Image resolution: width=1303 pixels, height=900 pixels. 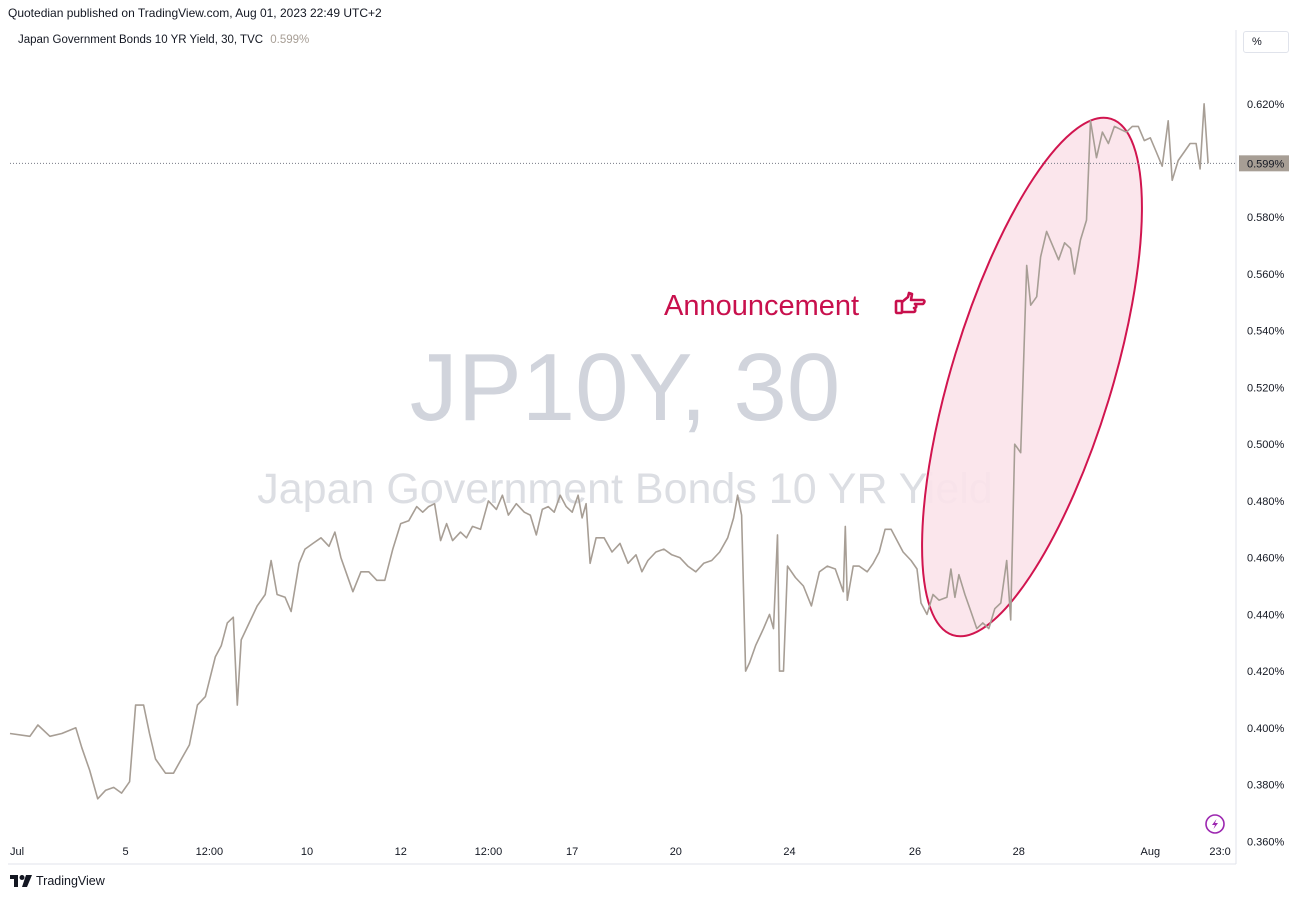 What do you see at coordinates (1266, 786) in the screenshot?
I see `y-tick-label: 0.380%` at bounding box center [1266, 786].